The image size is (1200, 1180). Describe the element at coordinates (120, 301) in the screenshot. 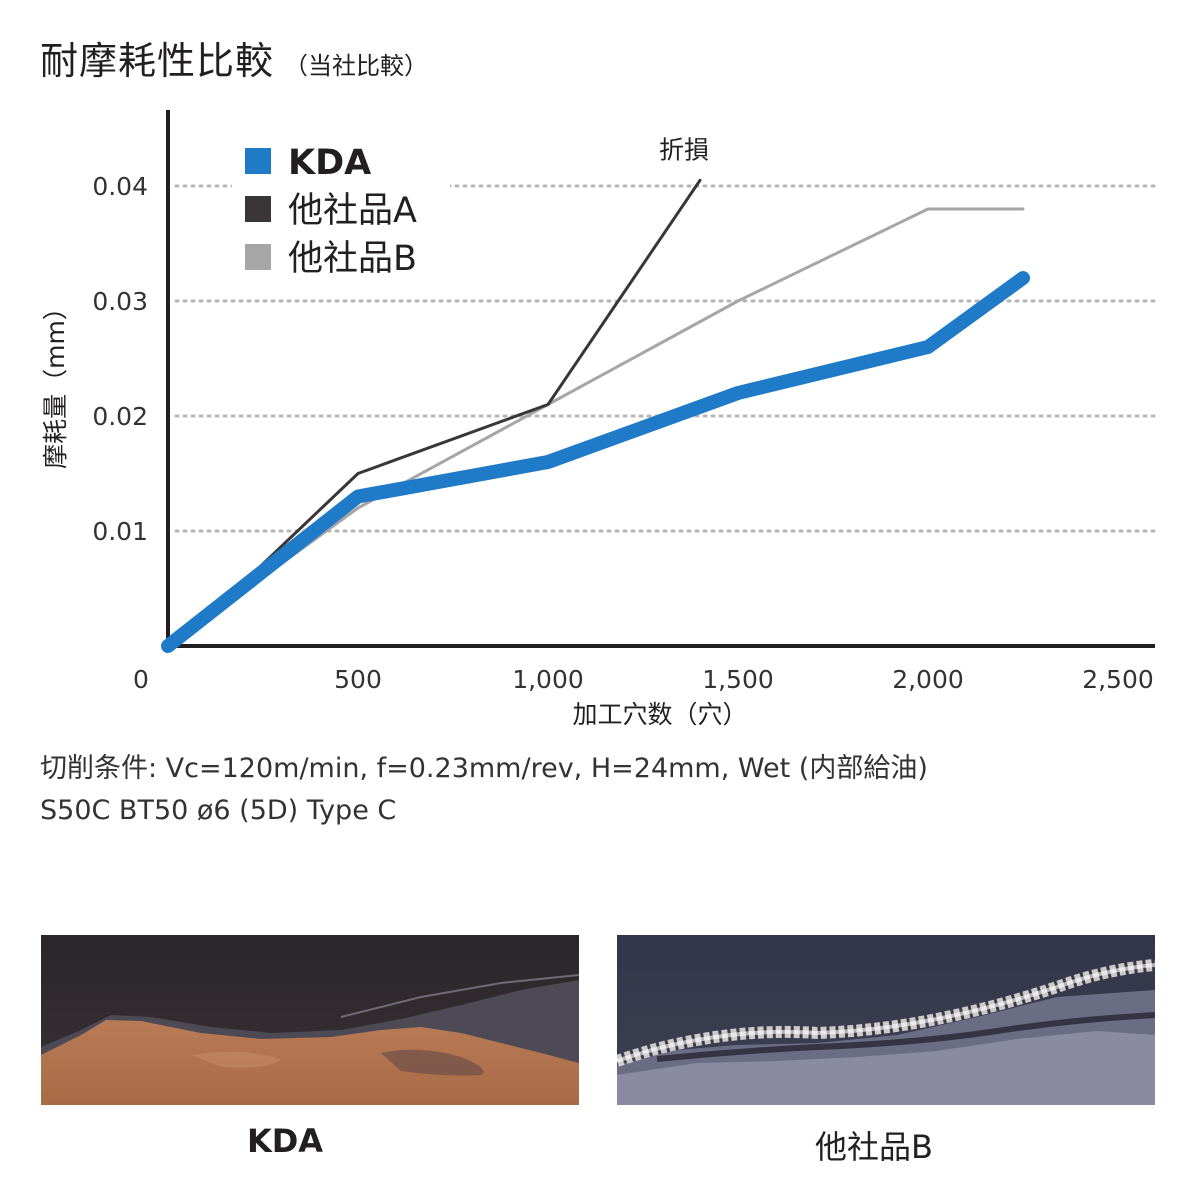

I see `y-tick-label: 0.03` at that location.